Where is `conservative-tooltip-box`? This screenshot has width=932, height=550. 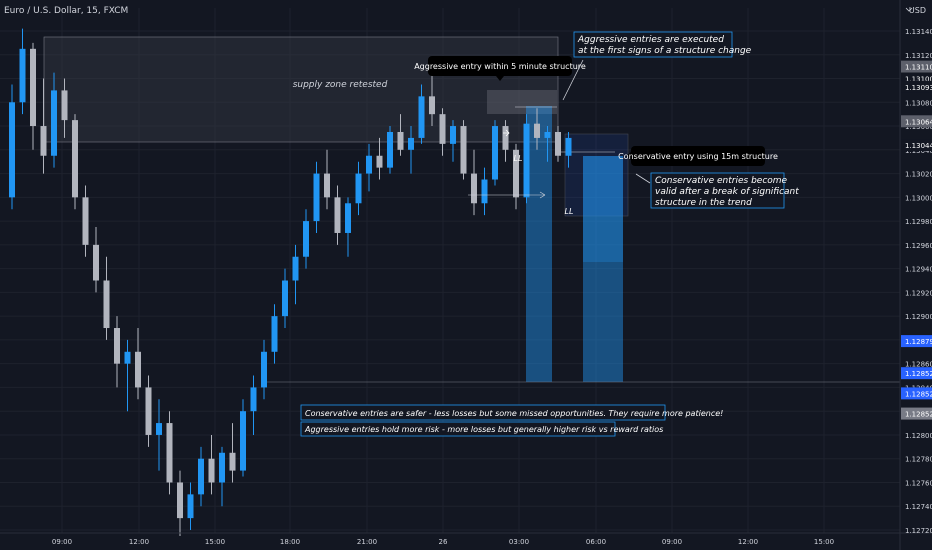
conservative-tooltip-box is located at coordinates (698, 156).